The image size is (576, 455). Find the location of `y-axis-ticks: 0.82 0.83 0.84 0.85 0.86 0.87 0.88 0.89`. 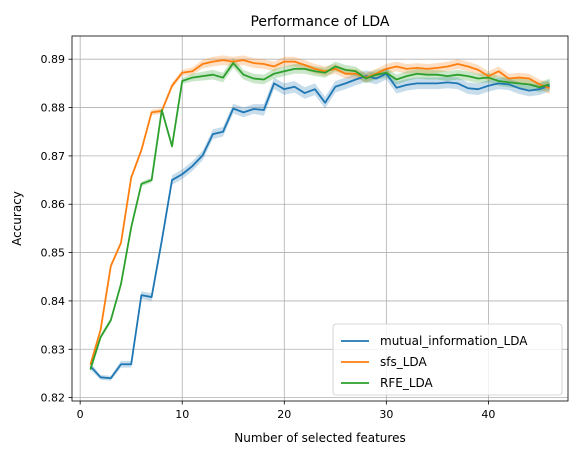

y-axis-ticks: 0.82 0.83 0.84 0.85 0.86 0.87 0.88 0.89 is located at coordinates (56, 229).